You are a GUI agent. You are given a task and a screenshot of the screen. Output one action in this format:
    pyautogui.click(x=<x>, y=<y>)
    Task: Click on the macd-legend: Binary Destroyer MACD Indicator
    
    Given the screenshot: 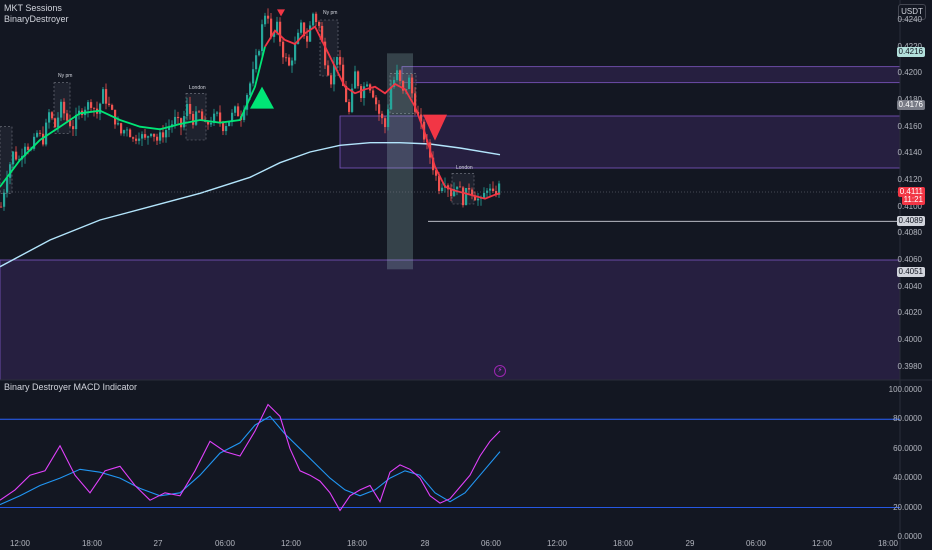 What is the action you would take?
    pyautogui.click(x=71, y=387)
    